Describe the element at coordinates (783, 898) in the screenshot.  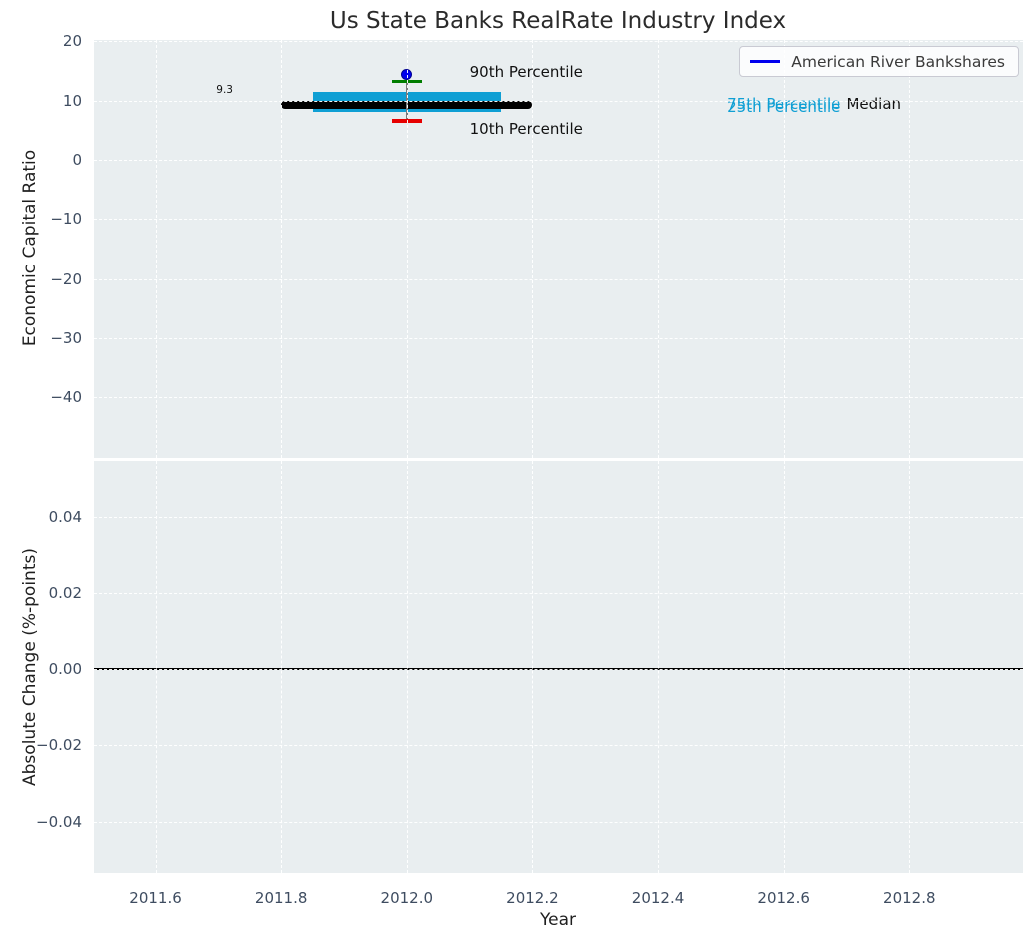
I see `x-tick-label: 2012.6` at that location.